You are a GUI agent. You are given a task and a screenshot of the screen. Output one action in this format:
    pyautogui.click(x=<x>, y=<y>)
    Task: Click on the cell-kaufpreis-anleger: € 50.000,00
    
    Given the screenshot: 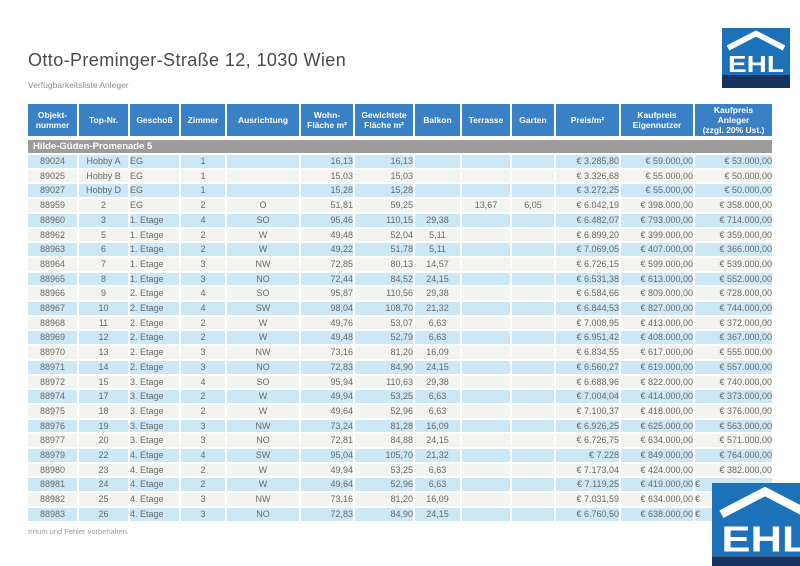 What is the action you would take?
    pyautogui.click(x=733, y=191)
    